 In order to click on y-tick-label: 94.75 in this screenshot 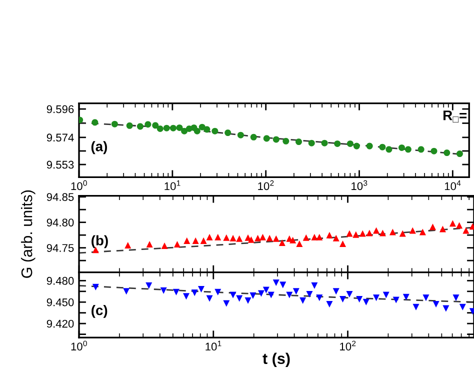, I will do `click(60, 248)`.